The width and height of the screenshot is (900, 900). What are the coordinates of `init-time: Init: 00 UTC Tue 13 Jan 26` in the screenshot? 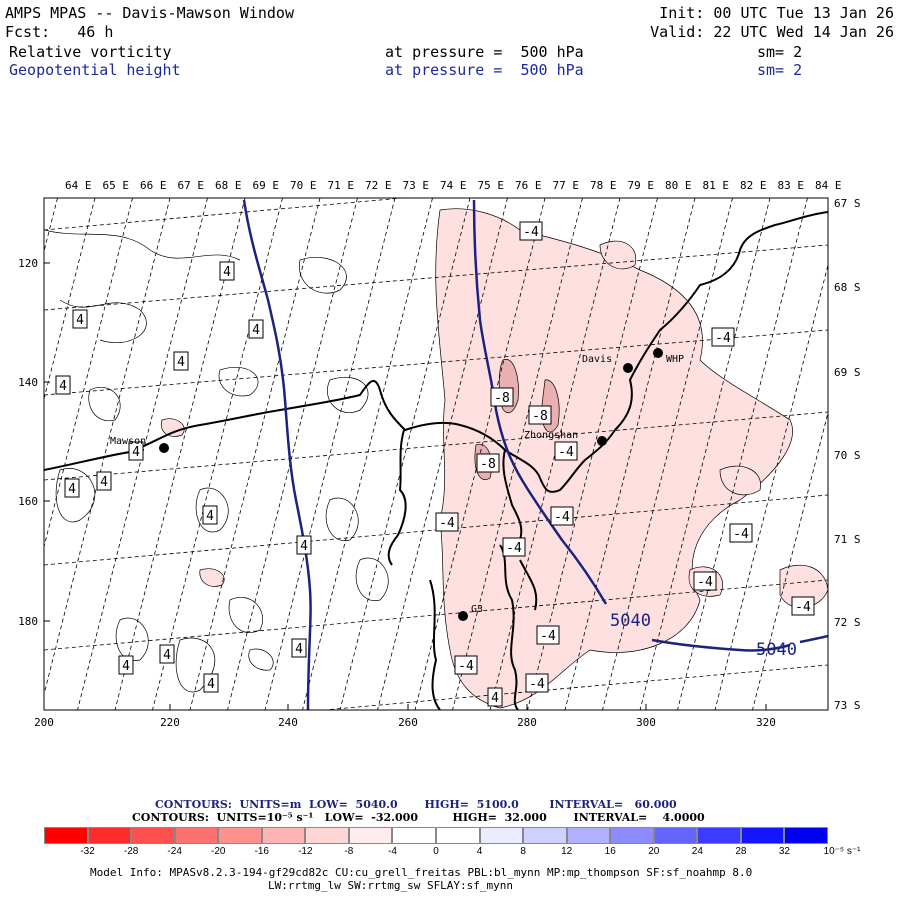 It's located at (776, 13).